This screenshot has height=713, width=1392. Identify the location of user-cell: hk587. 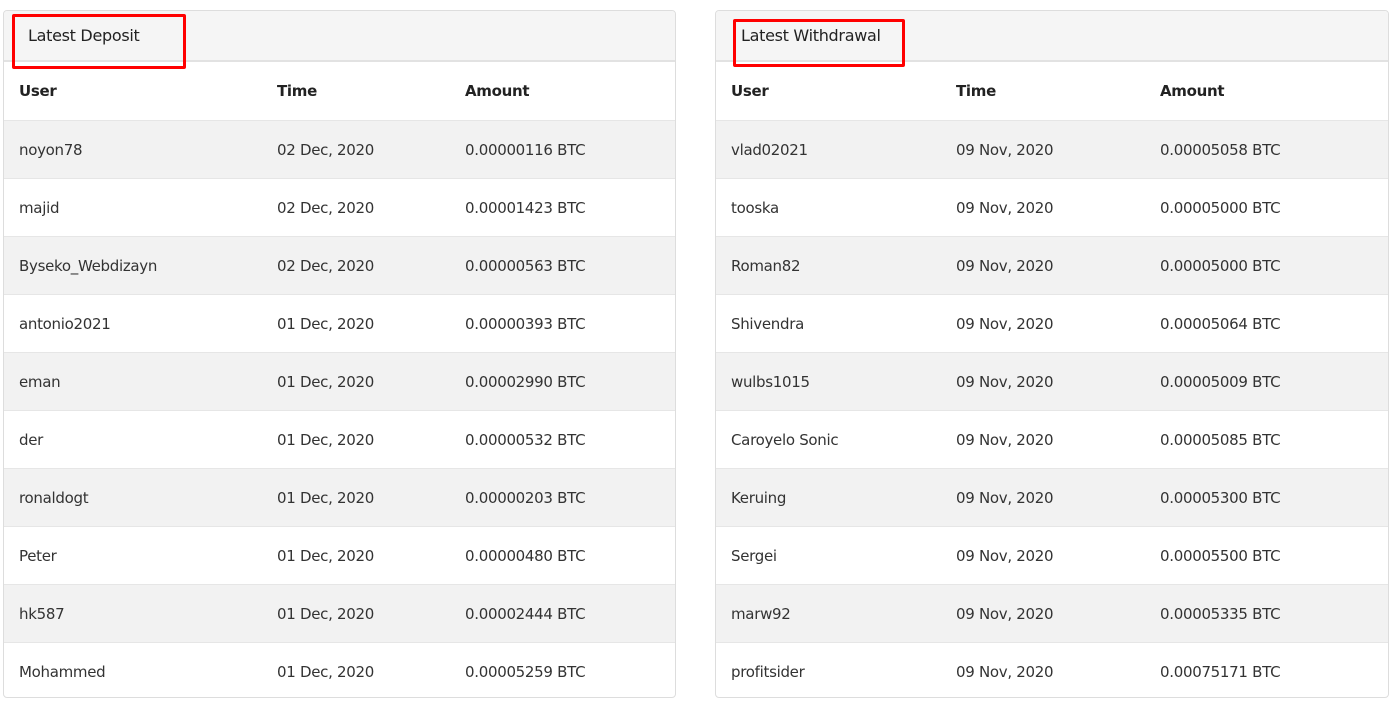
(42, 614).